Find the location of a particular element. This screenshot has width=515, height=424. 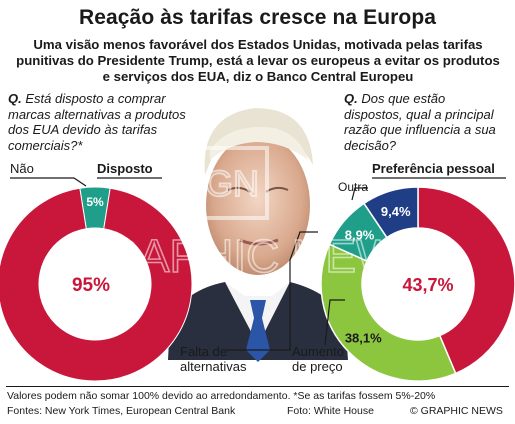

value-label-preferencia: 43,7% is located at coordinates (427, 285).